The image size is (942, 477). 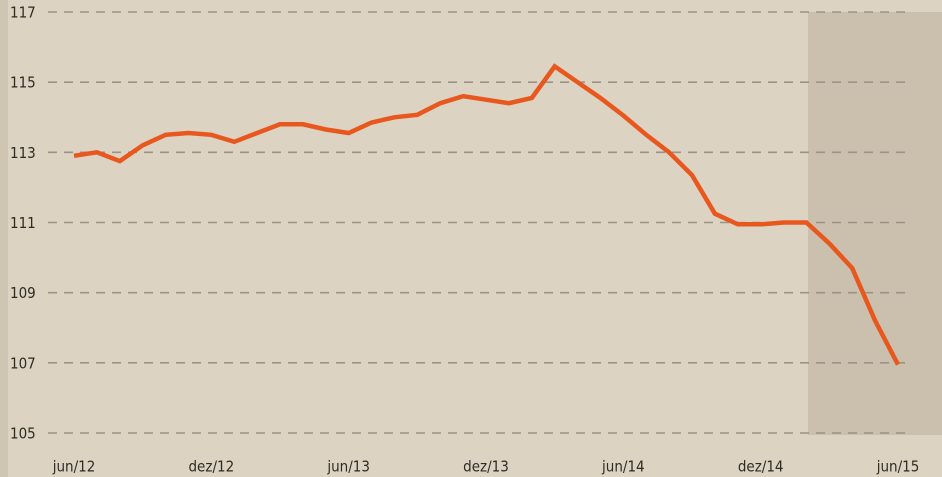 What do you see at coordinates (623, 467) in the screenshot?
I see `x-tick-label: jun/14` at bounding box center [623, 467].